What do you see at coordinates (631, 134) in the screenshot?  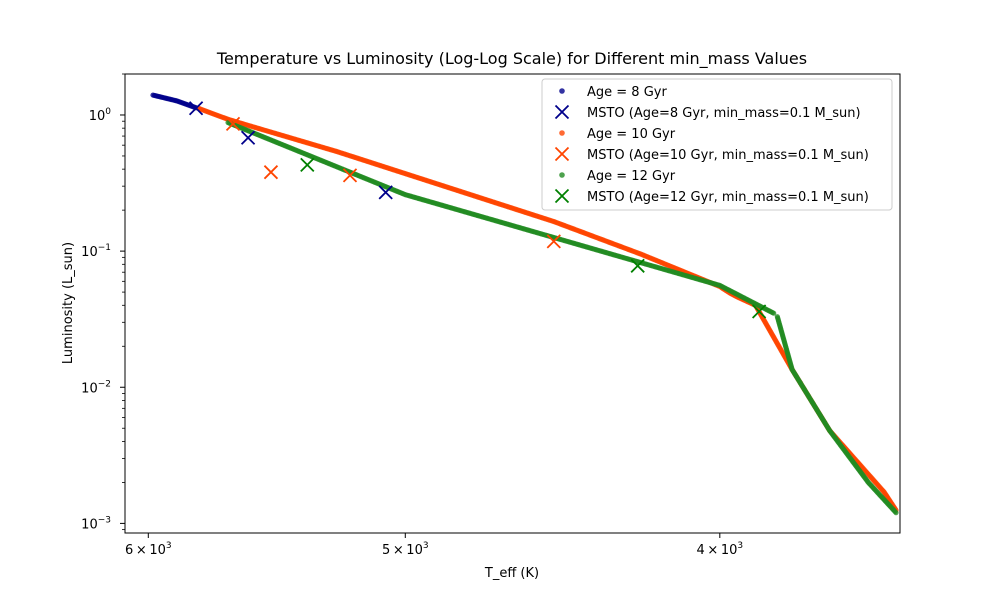 I see `legend-label-2: Age = 10 Gyr` at bounding box center [631, 134].